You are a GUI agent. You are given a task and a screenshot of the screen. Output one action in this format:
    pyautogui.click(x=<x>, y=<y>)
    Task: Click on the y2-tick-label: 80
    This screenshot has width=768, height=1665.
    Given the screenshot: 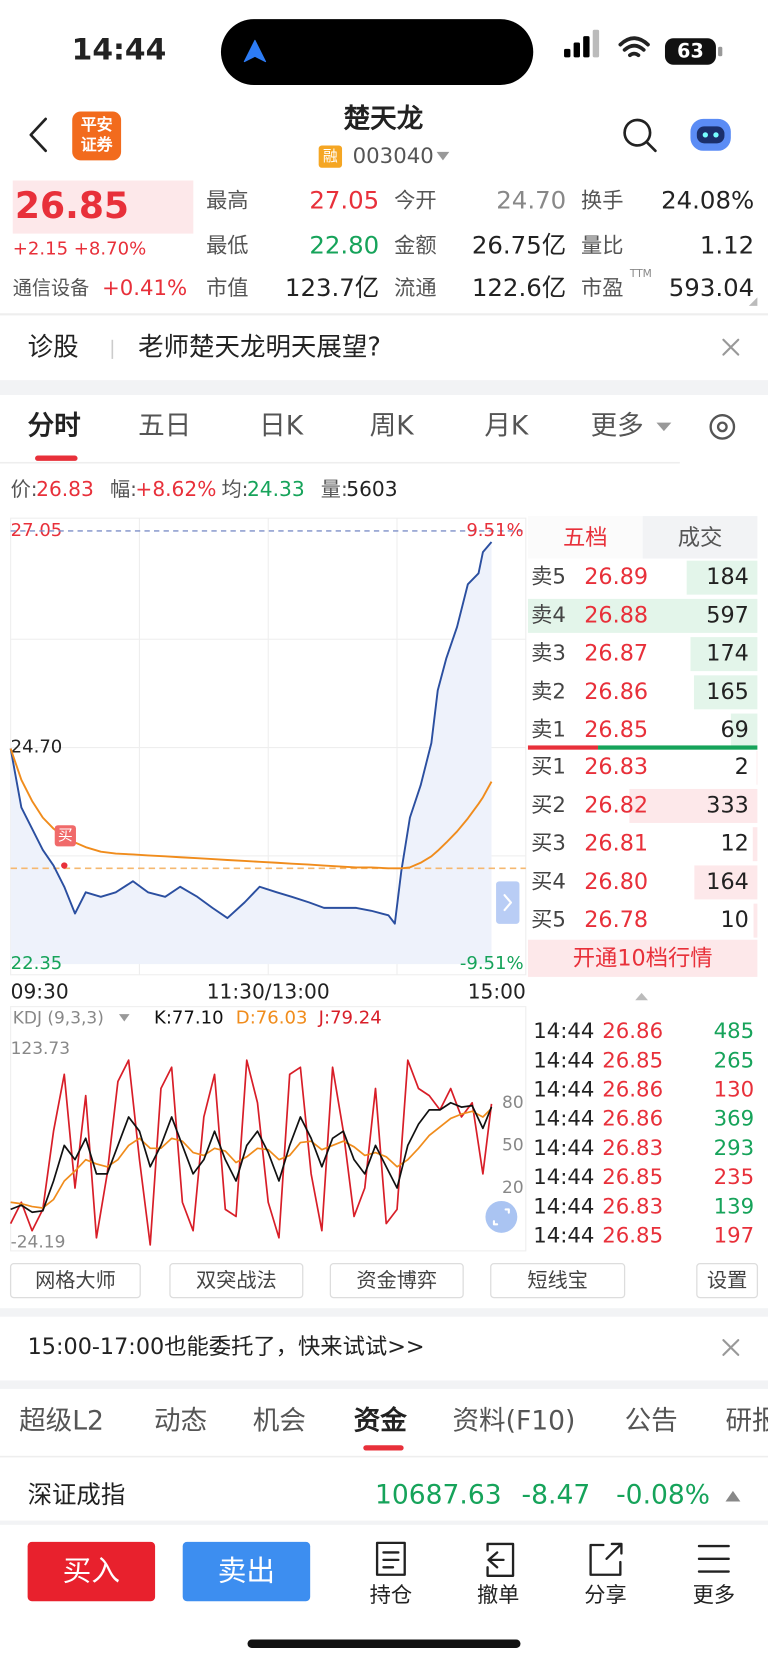 What is the action you would take?
    pyautogui.click(x=513, y=1103)
    